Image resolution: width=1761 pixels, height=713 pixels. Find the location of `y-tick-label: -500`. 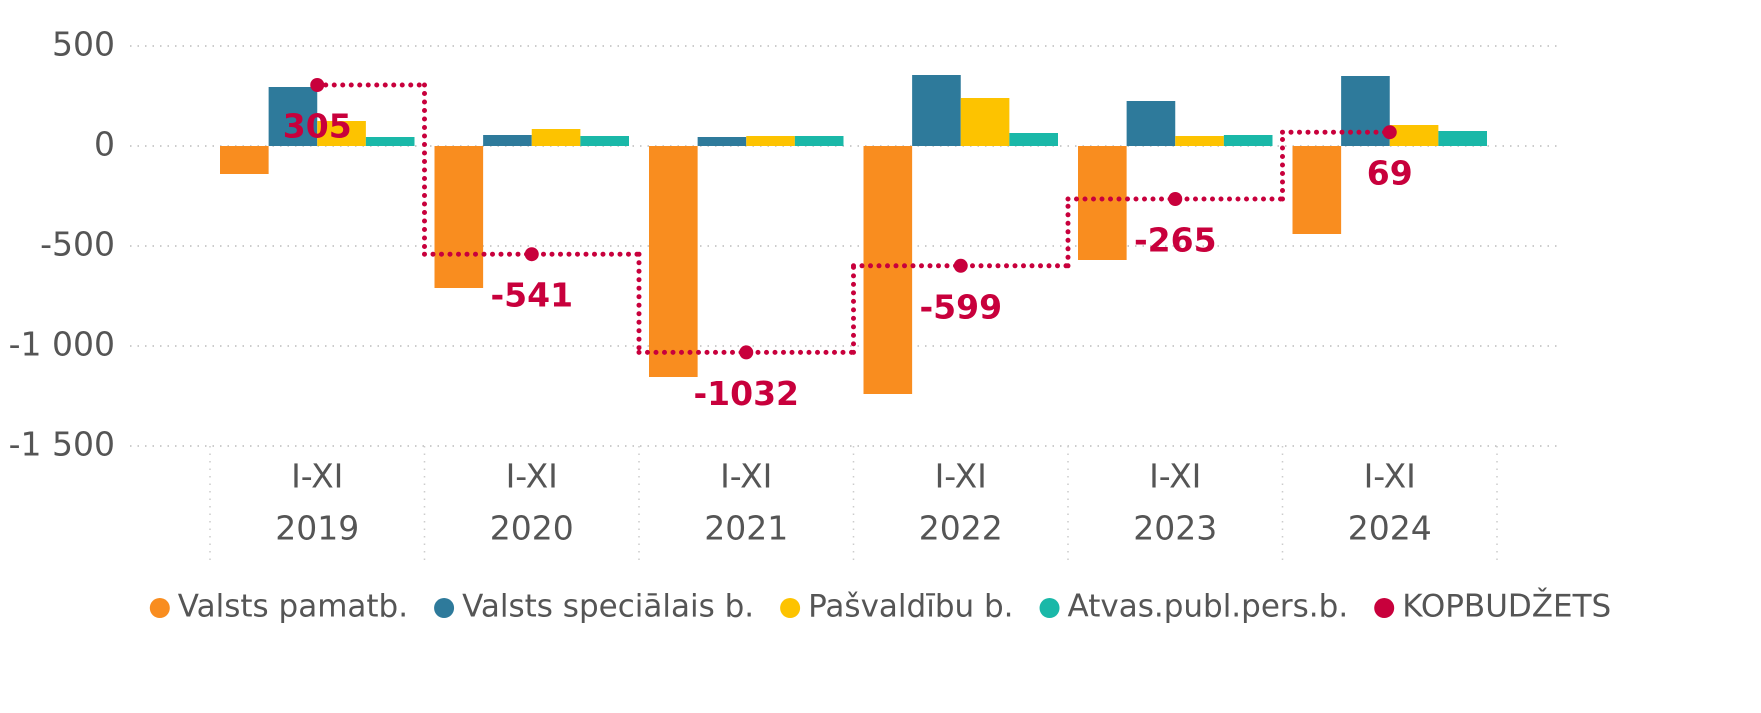

y-tick-label: -500 is located at coordinates (77, 244).